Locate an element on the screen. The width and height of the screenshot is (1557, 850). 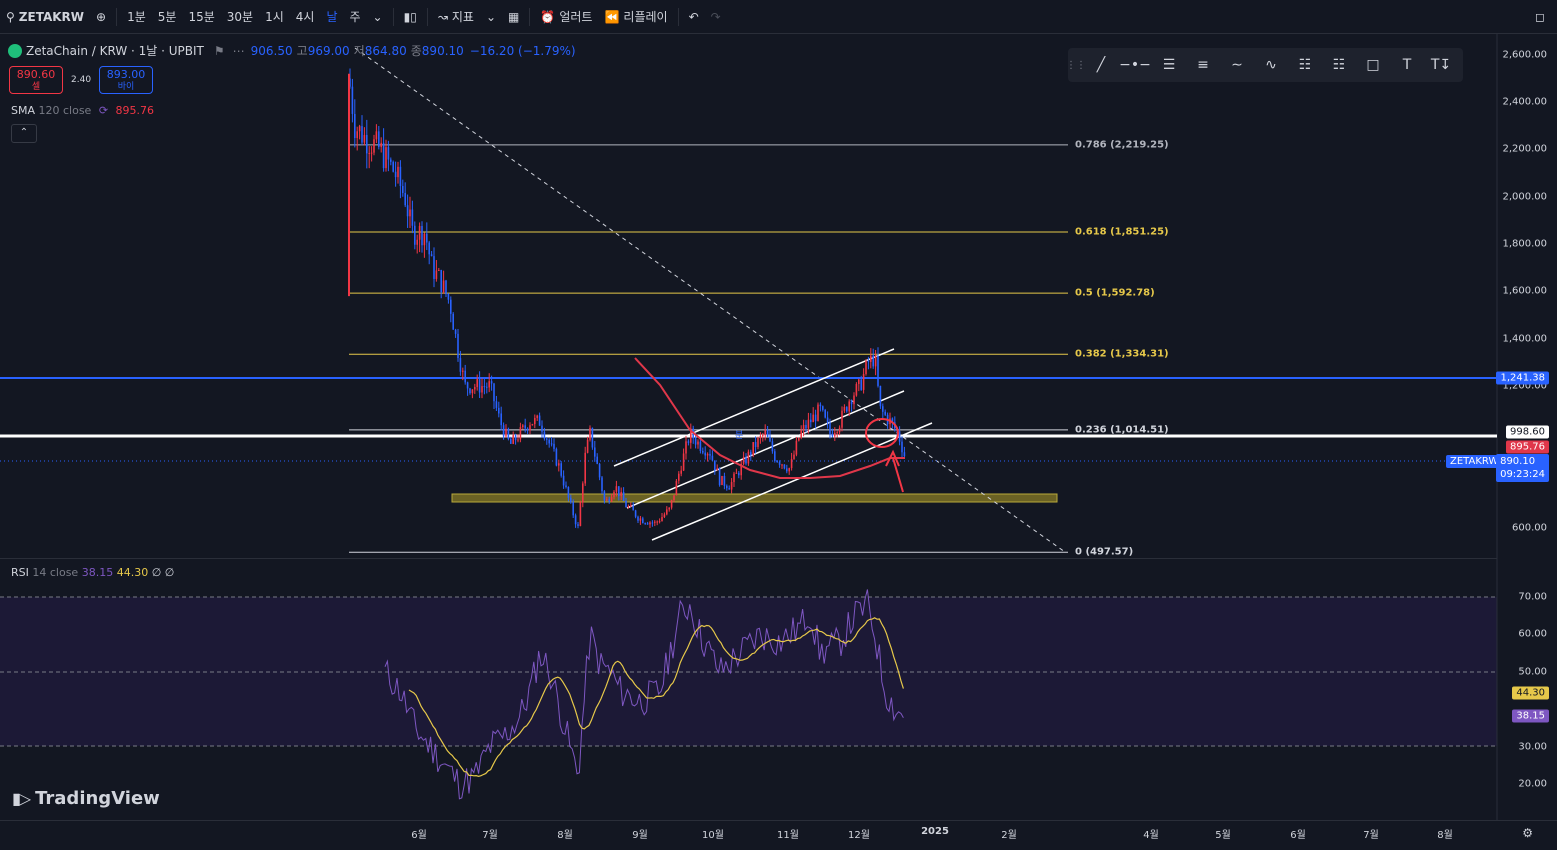
compare-button: ⊕ is located at coordinates (101, 16).